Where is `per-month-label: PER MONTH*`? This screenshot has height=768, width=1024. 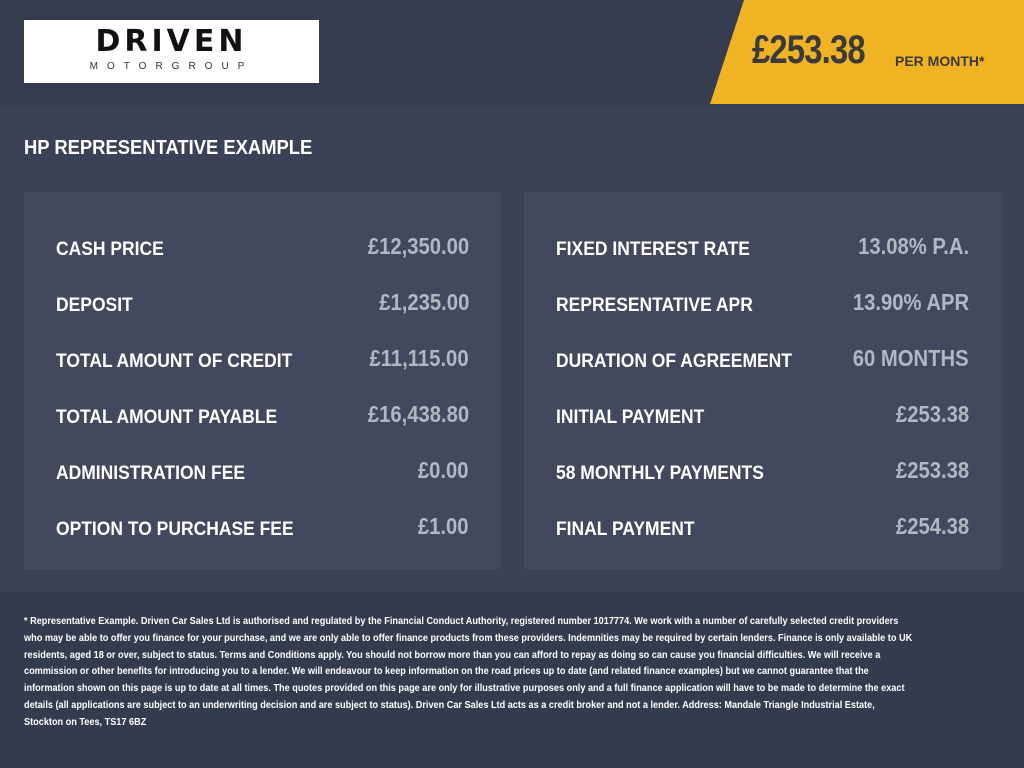
per-month-label: PER MONTH* is located at coordinates (940, 61).